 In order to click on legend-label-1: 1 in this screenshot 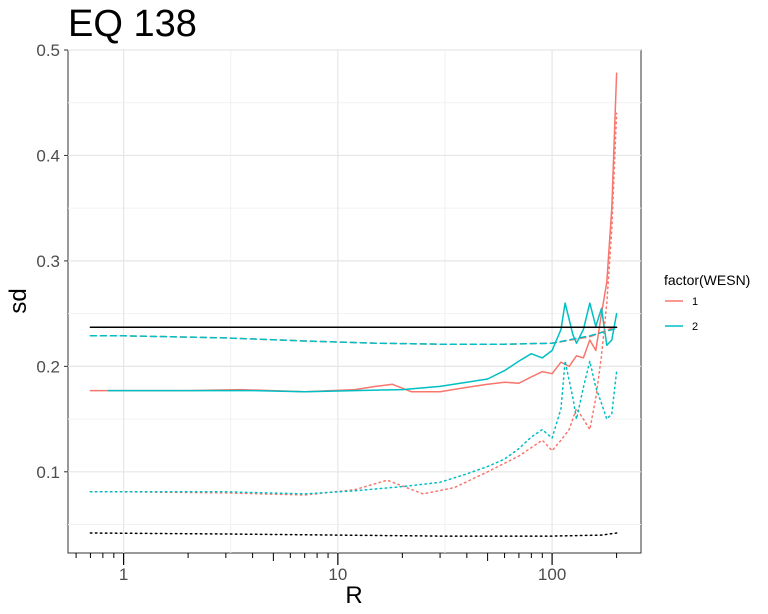, I will do `click(695, 302)`.